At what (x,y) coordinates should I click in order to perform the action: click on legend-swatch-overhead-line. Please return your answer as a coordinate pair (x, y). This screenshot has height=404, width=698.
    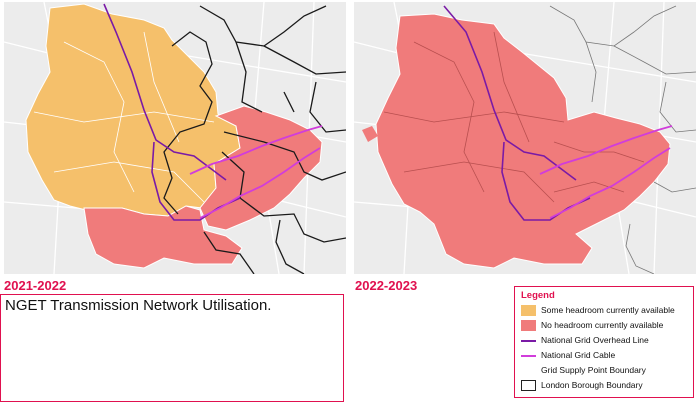
    Looking at the image, I should click on (528, 341).